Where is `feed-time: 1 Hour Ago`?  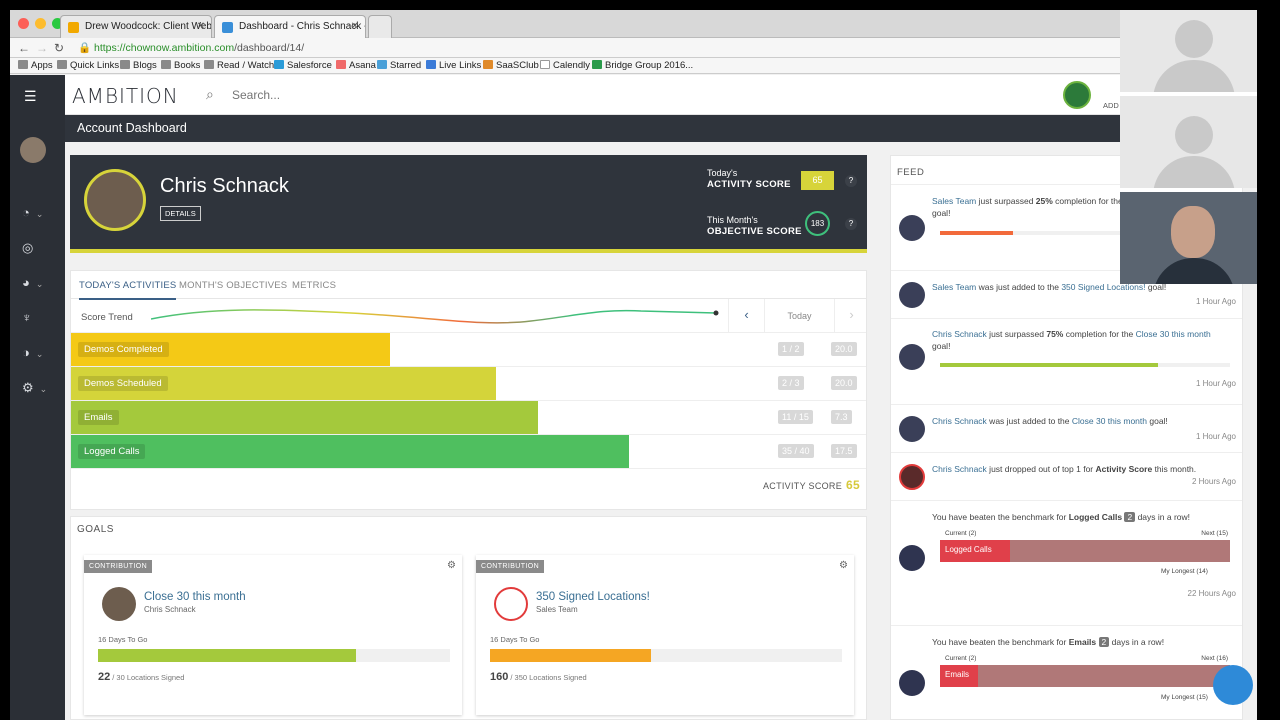 feed-time: 1 Hour Ago is located at coordinates (1215, 436).